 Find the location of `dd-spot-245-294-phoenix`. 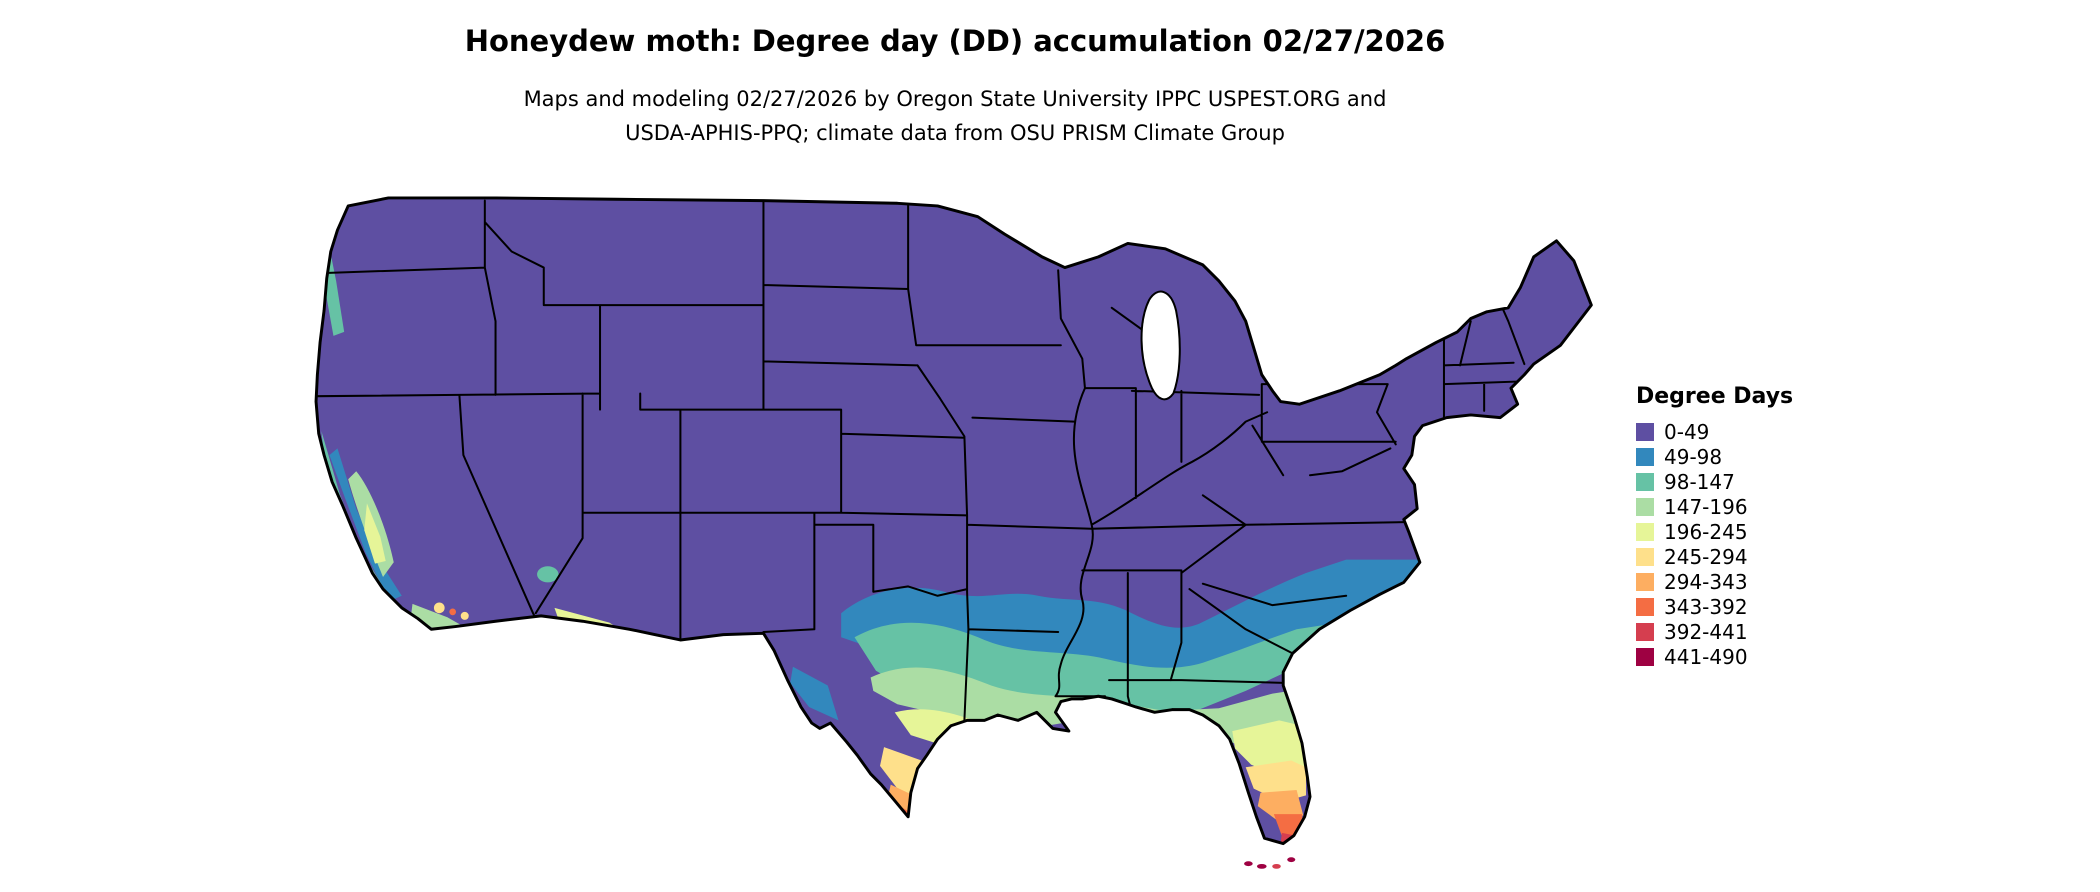

dd-spot-245-294-phoenix is located at coordinates (589, 630).